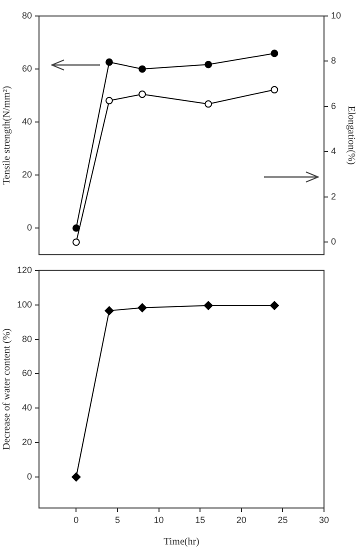 The image size is (358, 549). I want to click on y-axis-title: Decrease of water content (%), so click(7, 389).